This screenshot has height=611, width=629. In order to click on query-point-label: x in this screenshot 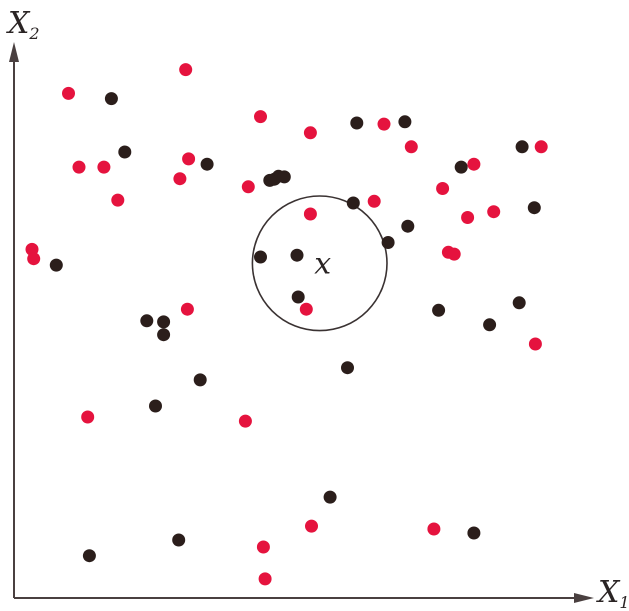, I will do `click(322, 263)`.